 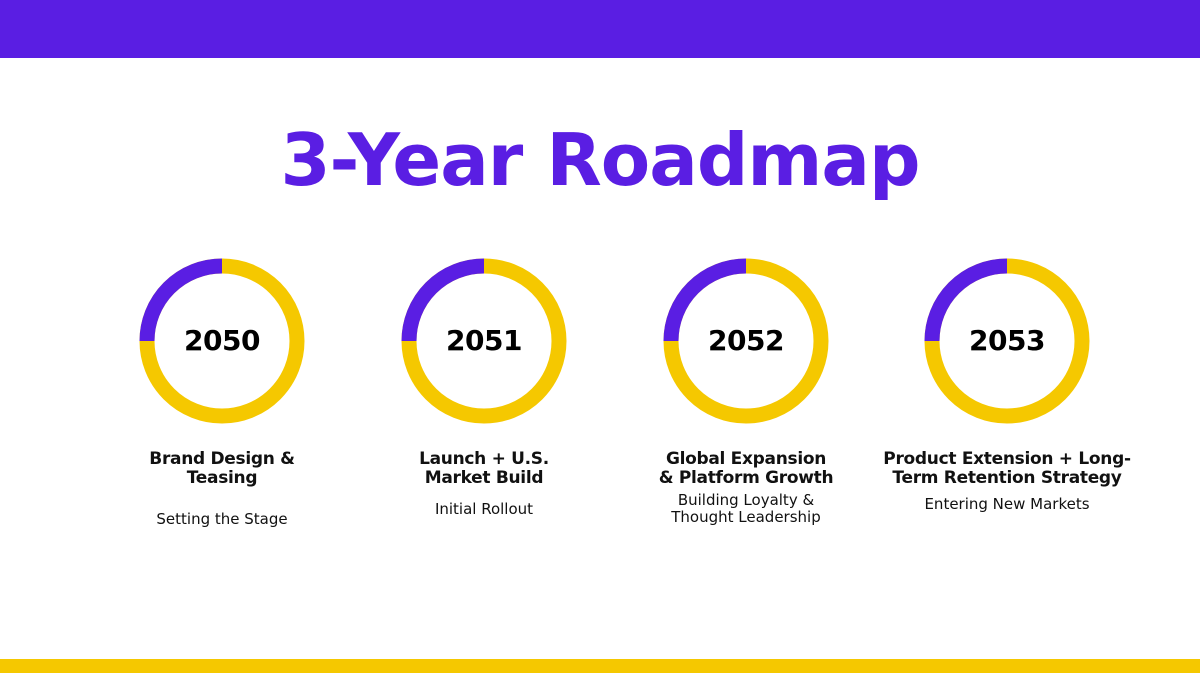 I want to click on milestone-year: 2052, so click(x=746, y=340).